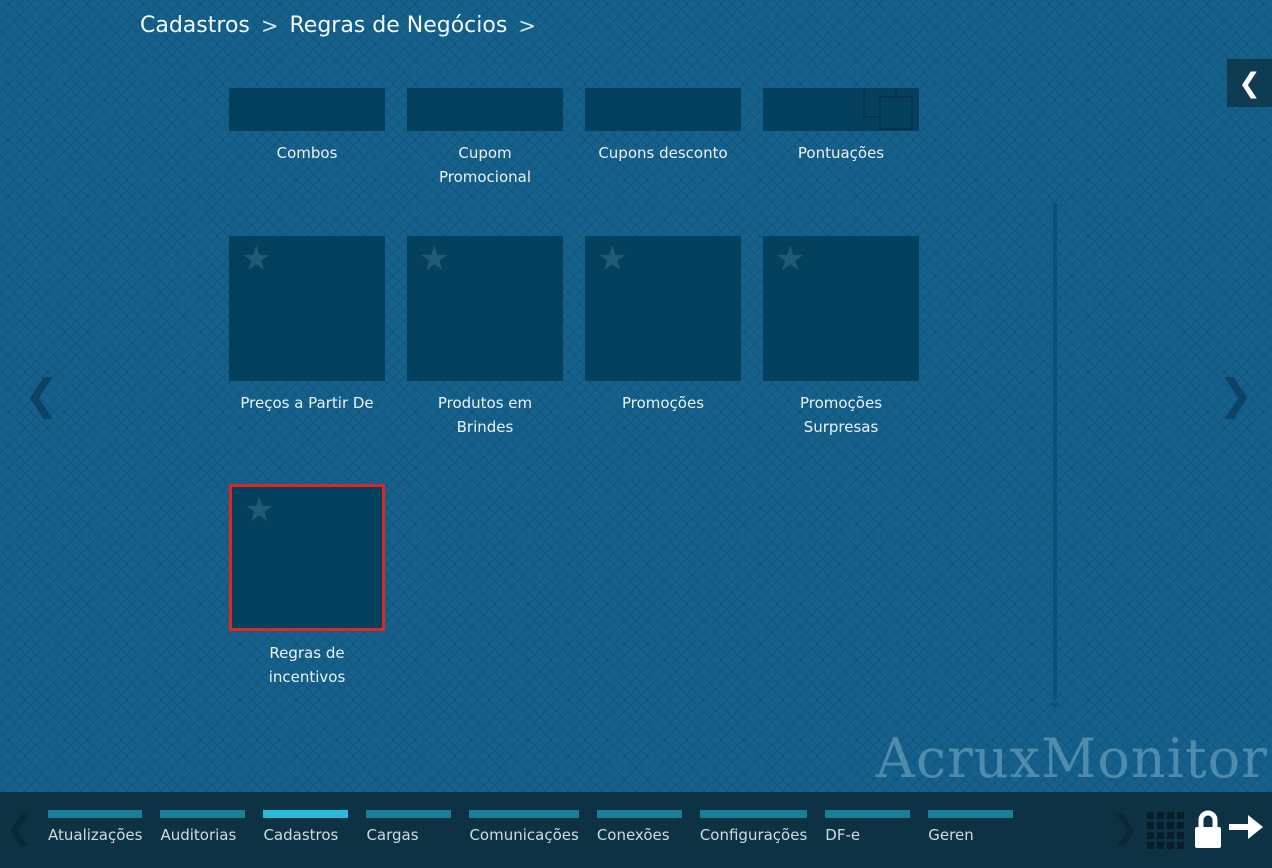 The width and height of the screenshot is (1272, 868). What do you see at coordinates (485, 138) in the screenshot?
I see `tile-cupom-promocional: Cupom Promocional` at bounding box center [485, 138].